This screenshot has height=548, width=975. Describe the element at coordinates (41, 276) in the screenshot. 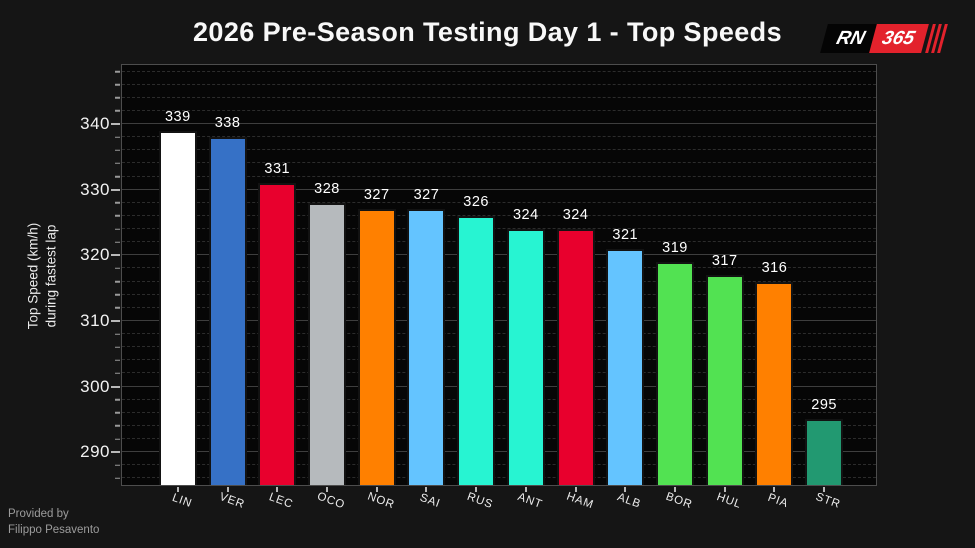

I see `y-axis-label: Top Speed (km/h) during fastest lap` at that location.